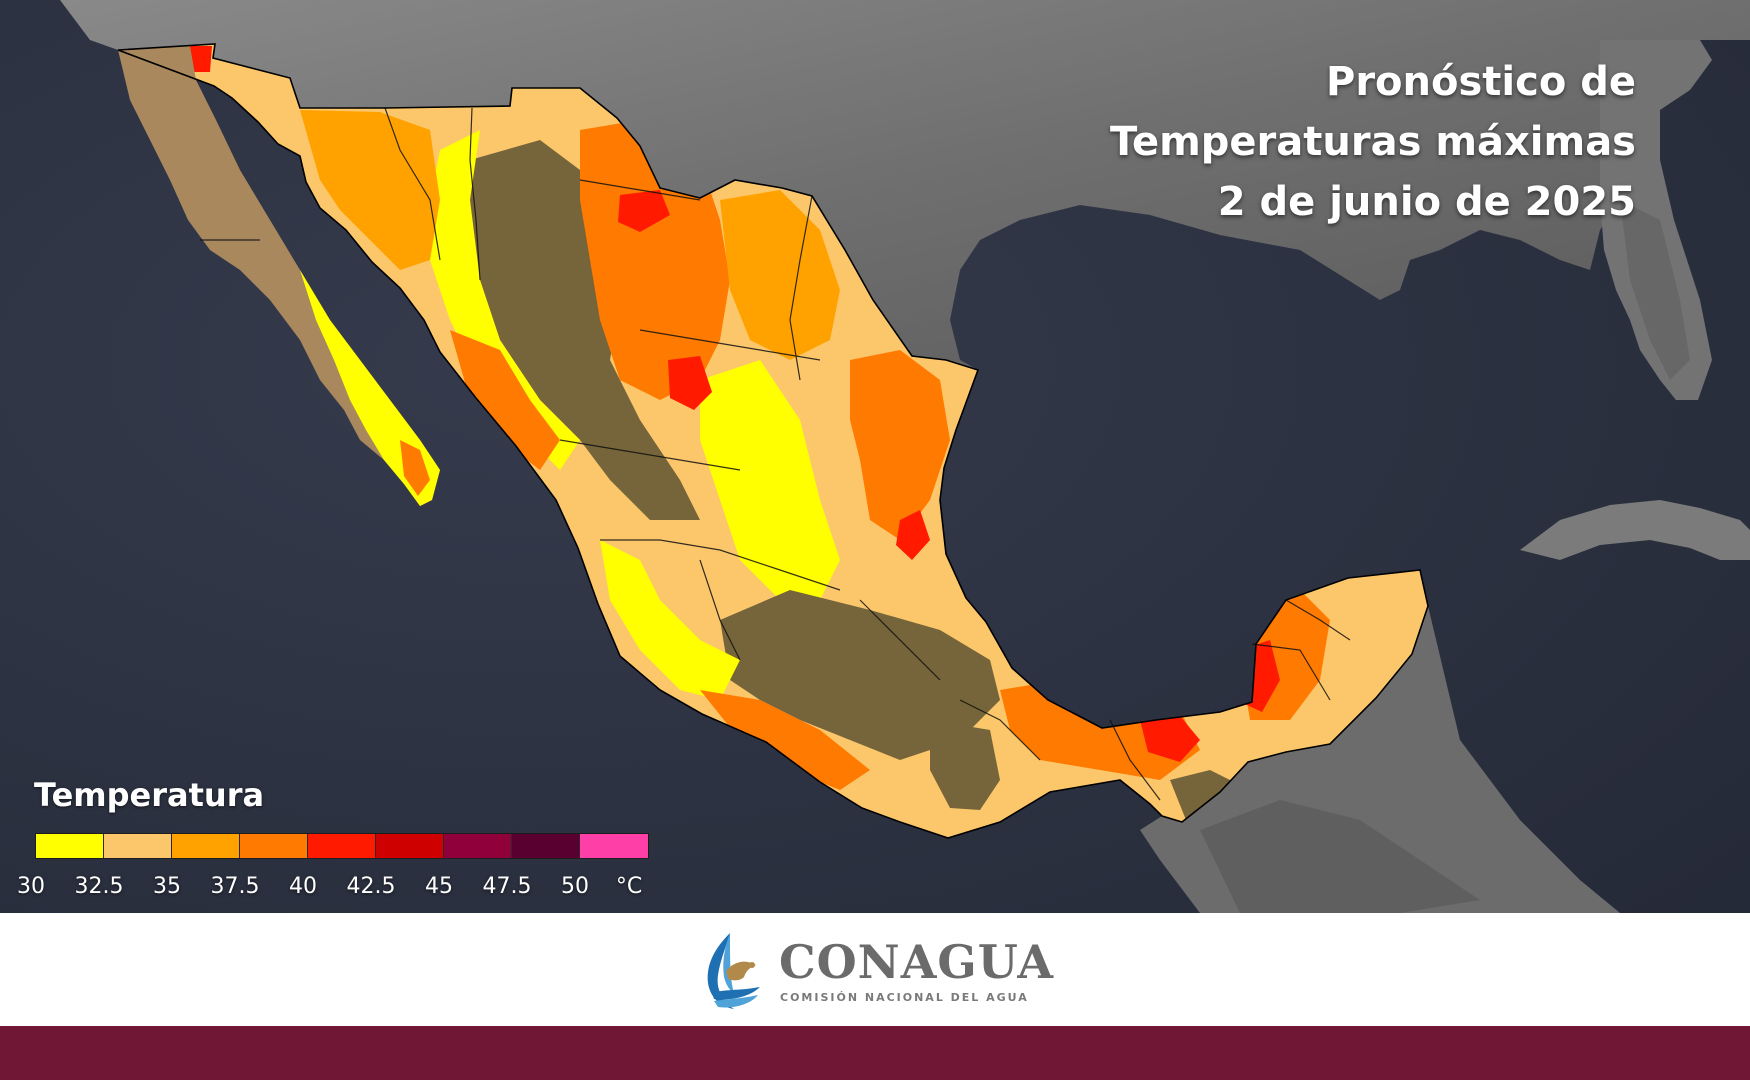 Image resolution: width=1750 pixels, height=1080 pixels. What do you see at coordinates (1426, 202) in the screenshot?
I see `title-line-3: 2 de junio de 2025` at bounding box center [1426, 202].